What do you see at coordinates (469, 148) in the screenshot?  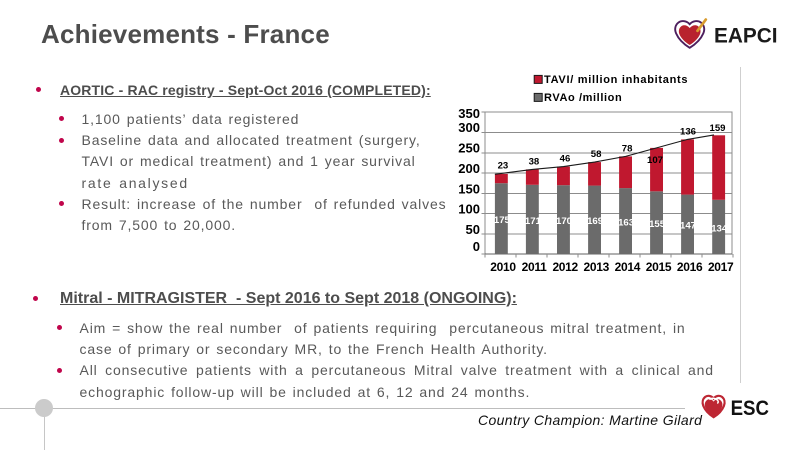 I see `svg-text: 250` at bounding box center [469, 148].